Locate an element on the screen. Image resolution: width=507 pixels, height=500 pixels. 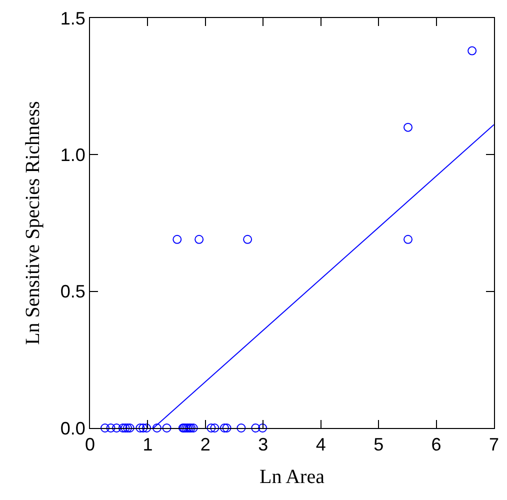
y-tick-label: 0.5 is located at coordinates (73, 292).